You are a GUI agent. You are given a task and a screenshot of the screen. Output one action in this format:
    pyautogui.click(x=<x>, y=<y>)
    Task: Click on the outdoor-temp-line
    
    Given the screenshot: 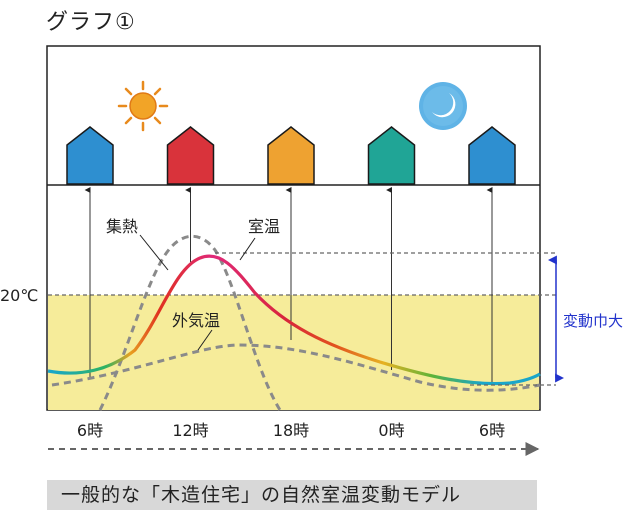 What is the action you would take?
    pyautogui.click(x=296, y=367)
    